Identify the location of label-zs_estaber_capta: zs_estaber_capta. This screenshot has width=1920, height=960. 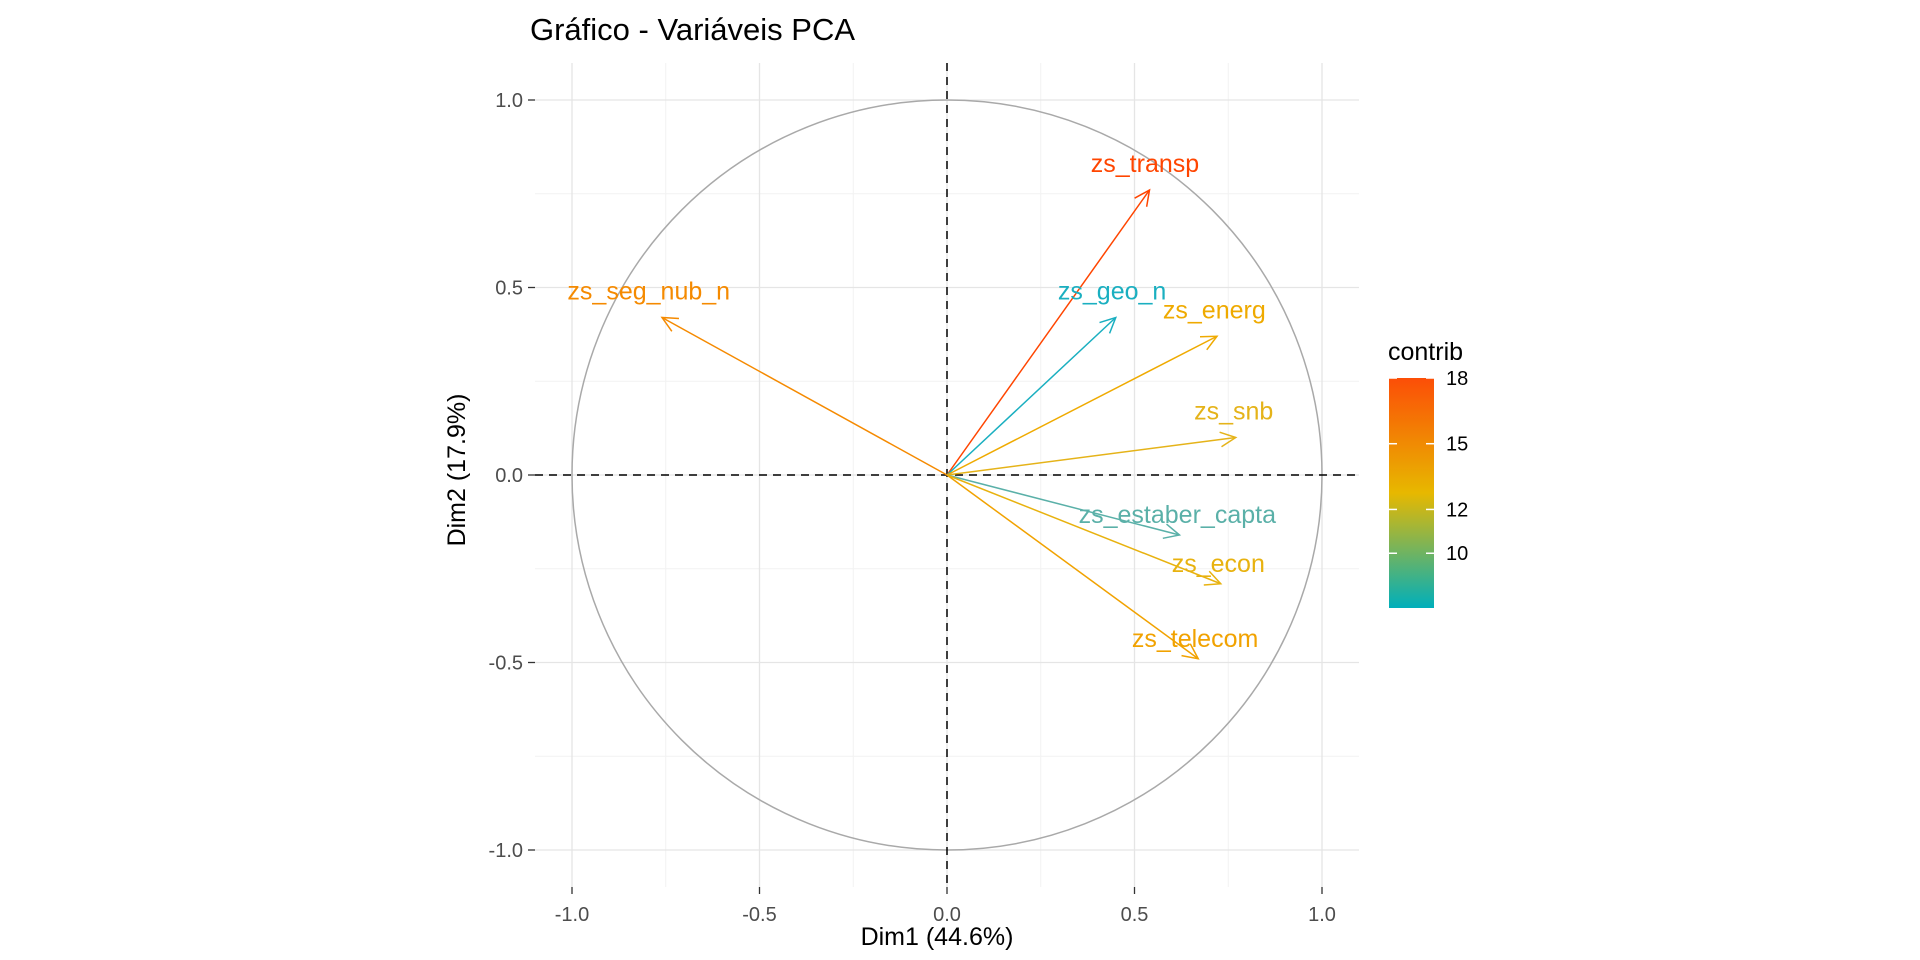
(1177, 515).